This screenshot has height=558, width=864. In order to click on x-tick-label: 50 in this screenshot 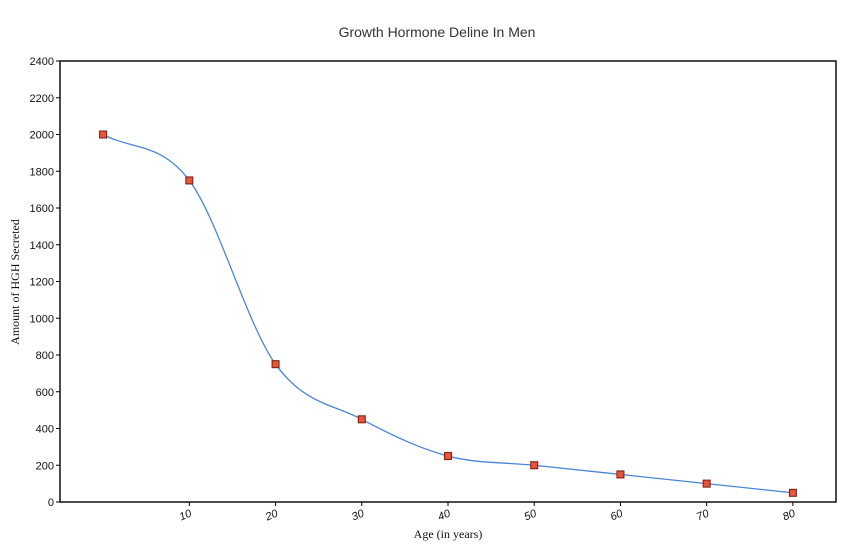, I will do `click(530, 515)`.